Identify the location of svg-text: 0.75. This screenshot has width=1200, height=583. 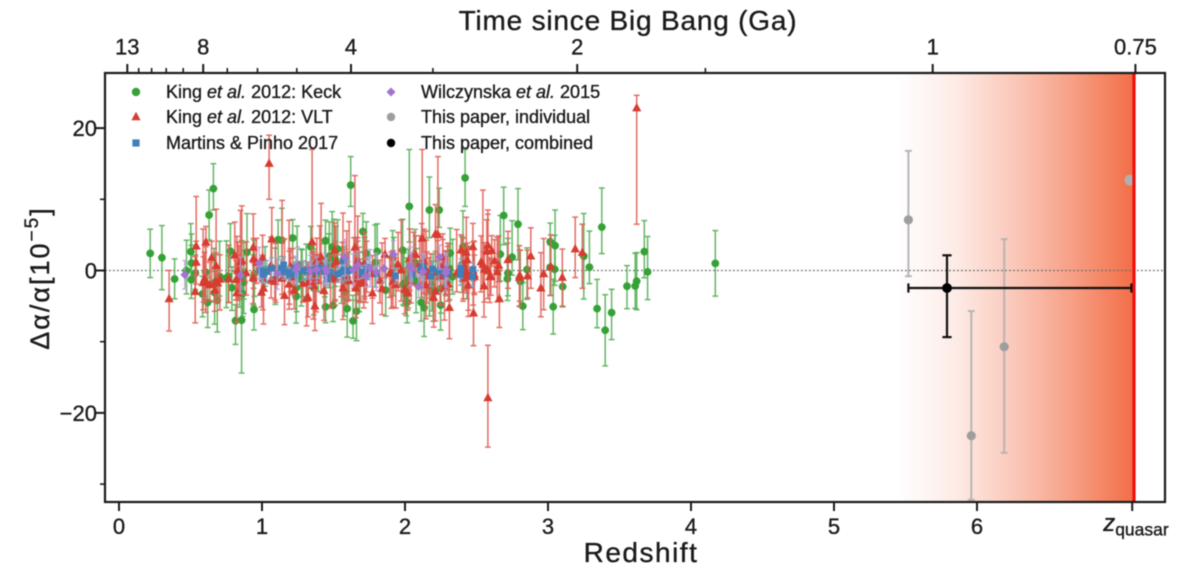
(1135, 47).